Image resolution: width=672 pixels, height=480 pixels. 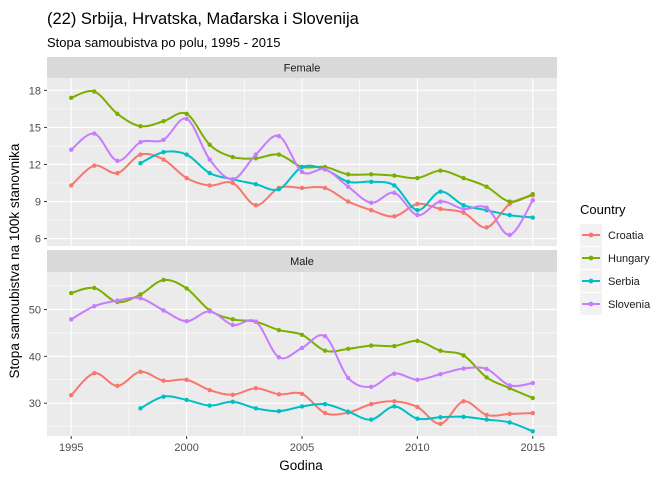 I want to click on x-tick-label: 2015, so click(x=533, y=448).